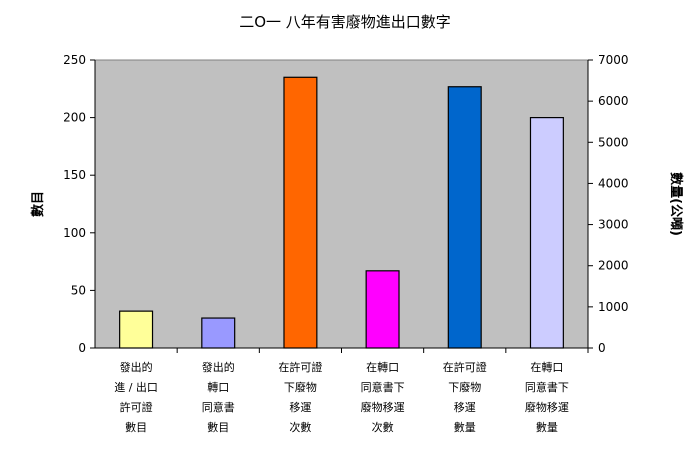 This screenshot has width=700, height=460. What do you see at coordinates (602, 348) in the screenshot?
I see `right-tick-label: 0` at bounding box center [602, 348].